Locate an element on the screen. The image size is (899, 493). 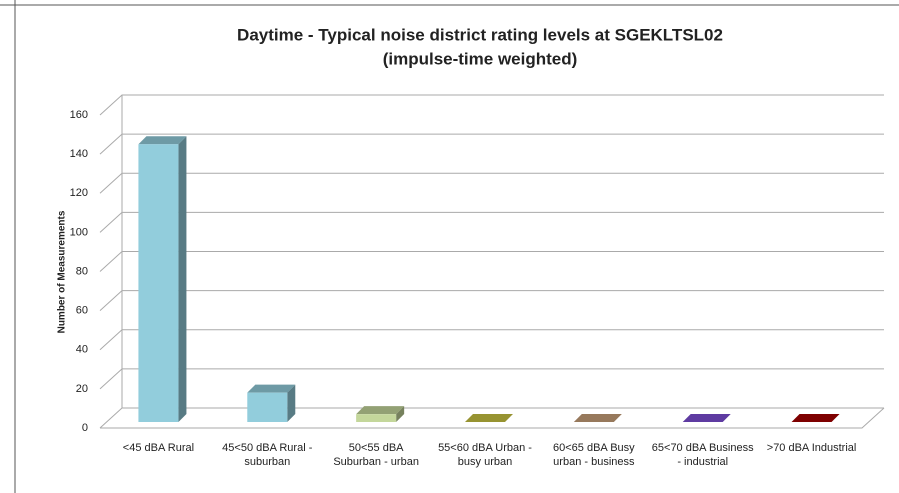
x-tick-label: 45<50 dBA Rural - suburban is located at coordinates (267, 455).